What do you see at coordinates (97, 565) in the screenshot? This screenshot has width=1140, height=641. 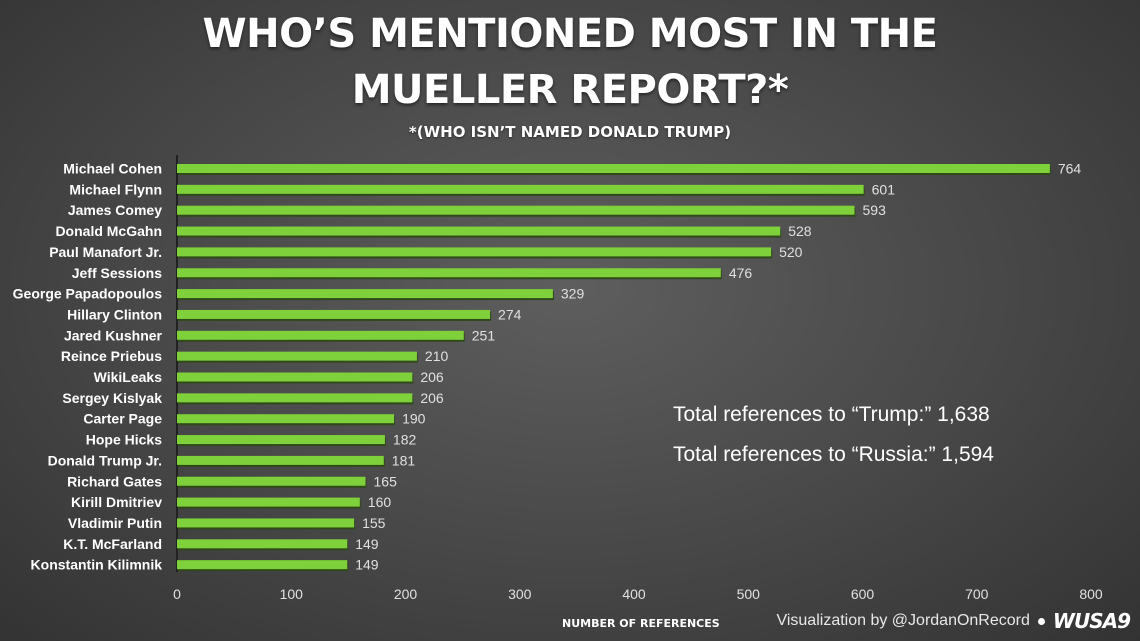 I see `category-label: Konstantin Kilimnik` at bounding box center [97, 565].